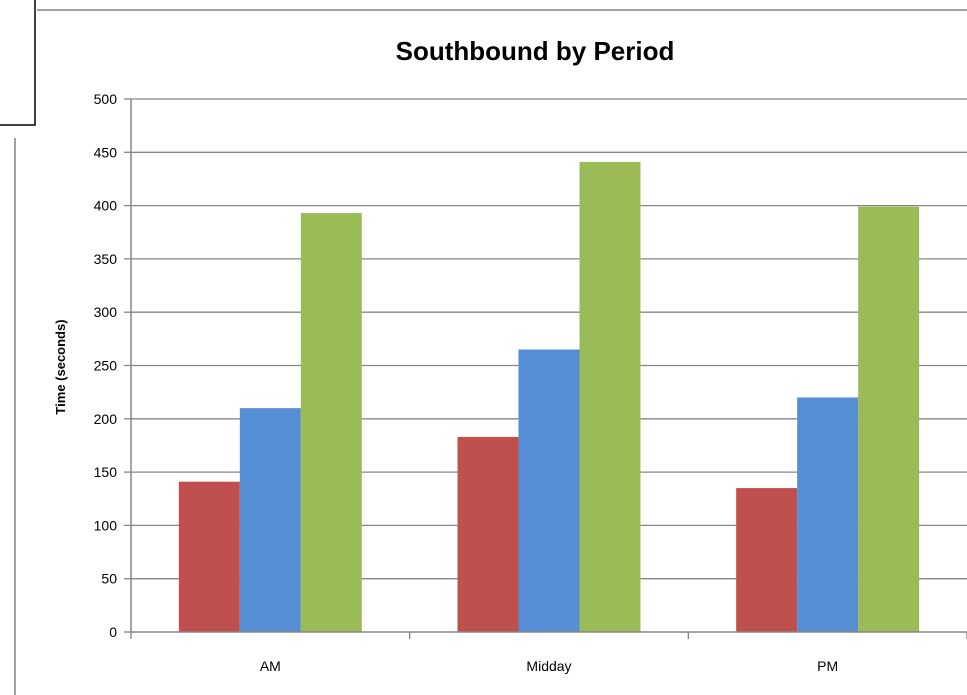  Describe the element at coordinates (106, 366) in the screenshot. I see `y-tick-label: 250` at that location.